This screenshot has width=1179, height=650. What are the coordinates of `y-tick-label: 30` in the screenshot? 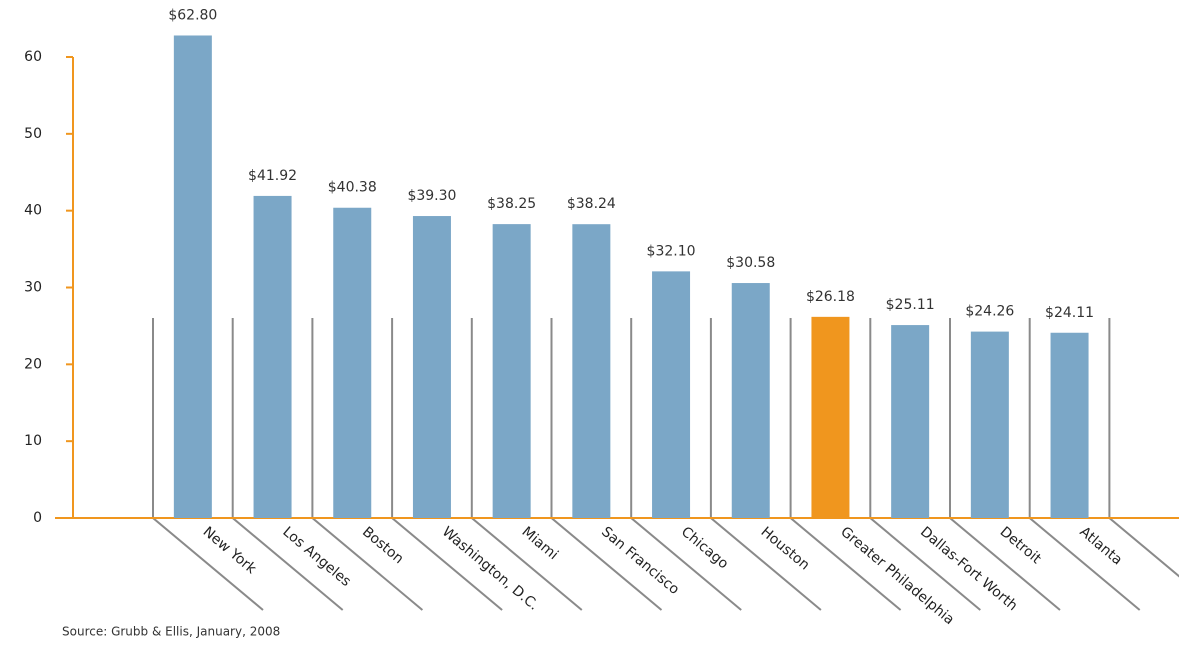 It's located at (33, 288).